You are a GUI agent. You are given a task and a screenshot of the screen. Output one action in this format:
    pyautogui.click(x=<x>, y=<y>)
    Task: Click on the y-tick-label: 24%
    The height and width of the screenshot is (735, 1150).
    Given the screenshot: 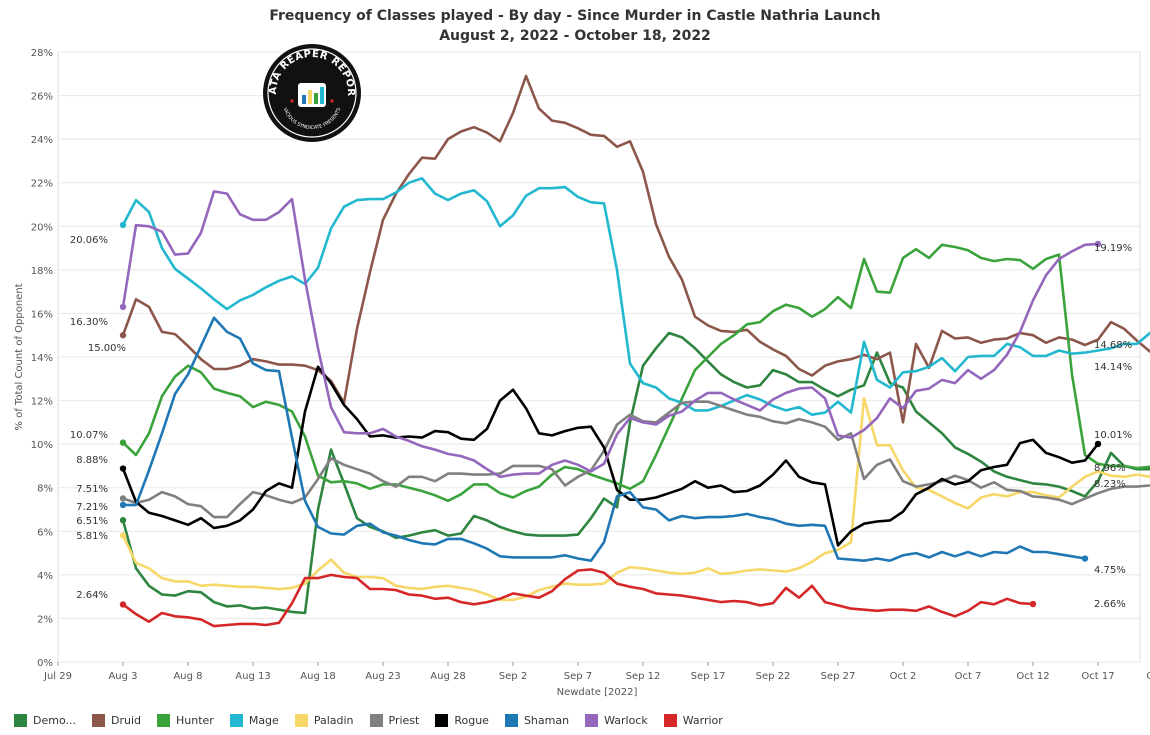 What is the action you would take?
    pyautogui.click(x=42, y=140)
    